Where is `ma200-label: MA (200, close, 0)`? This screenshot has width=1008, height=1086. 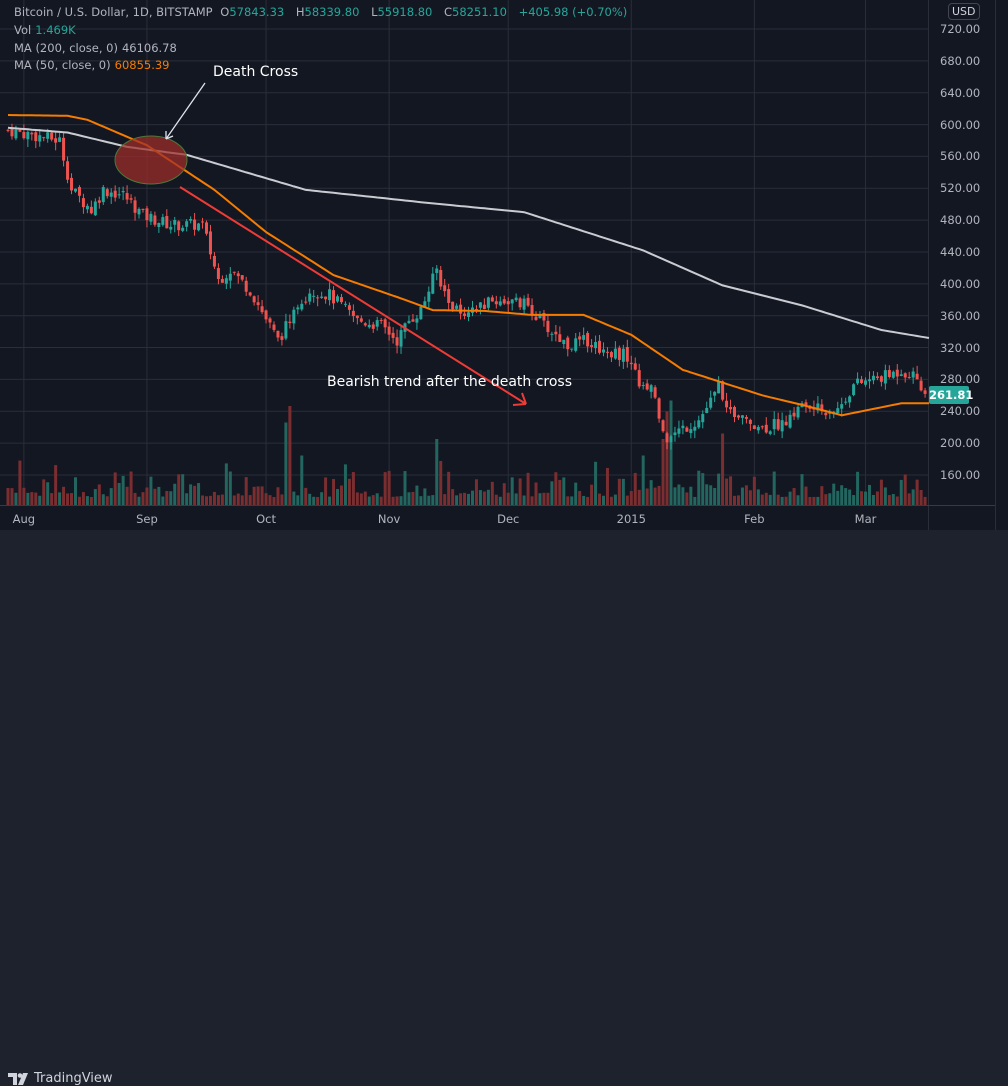
ma200-label: MA (200, close, 0) is located at coordinates (66, 48).